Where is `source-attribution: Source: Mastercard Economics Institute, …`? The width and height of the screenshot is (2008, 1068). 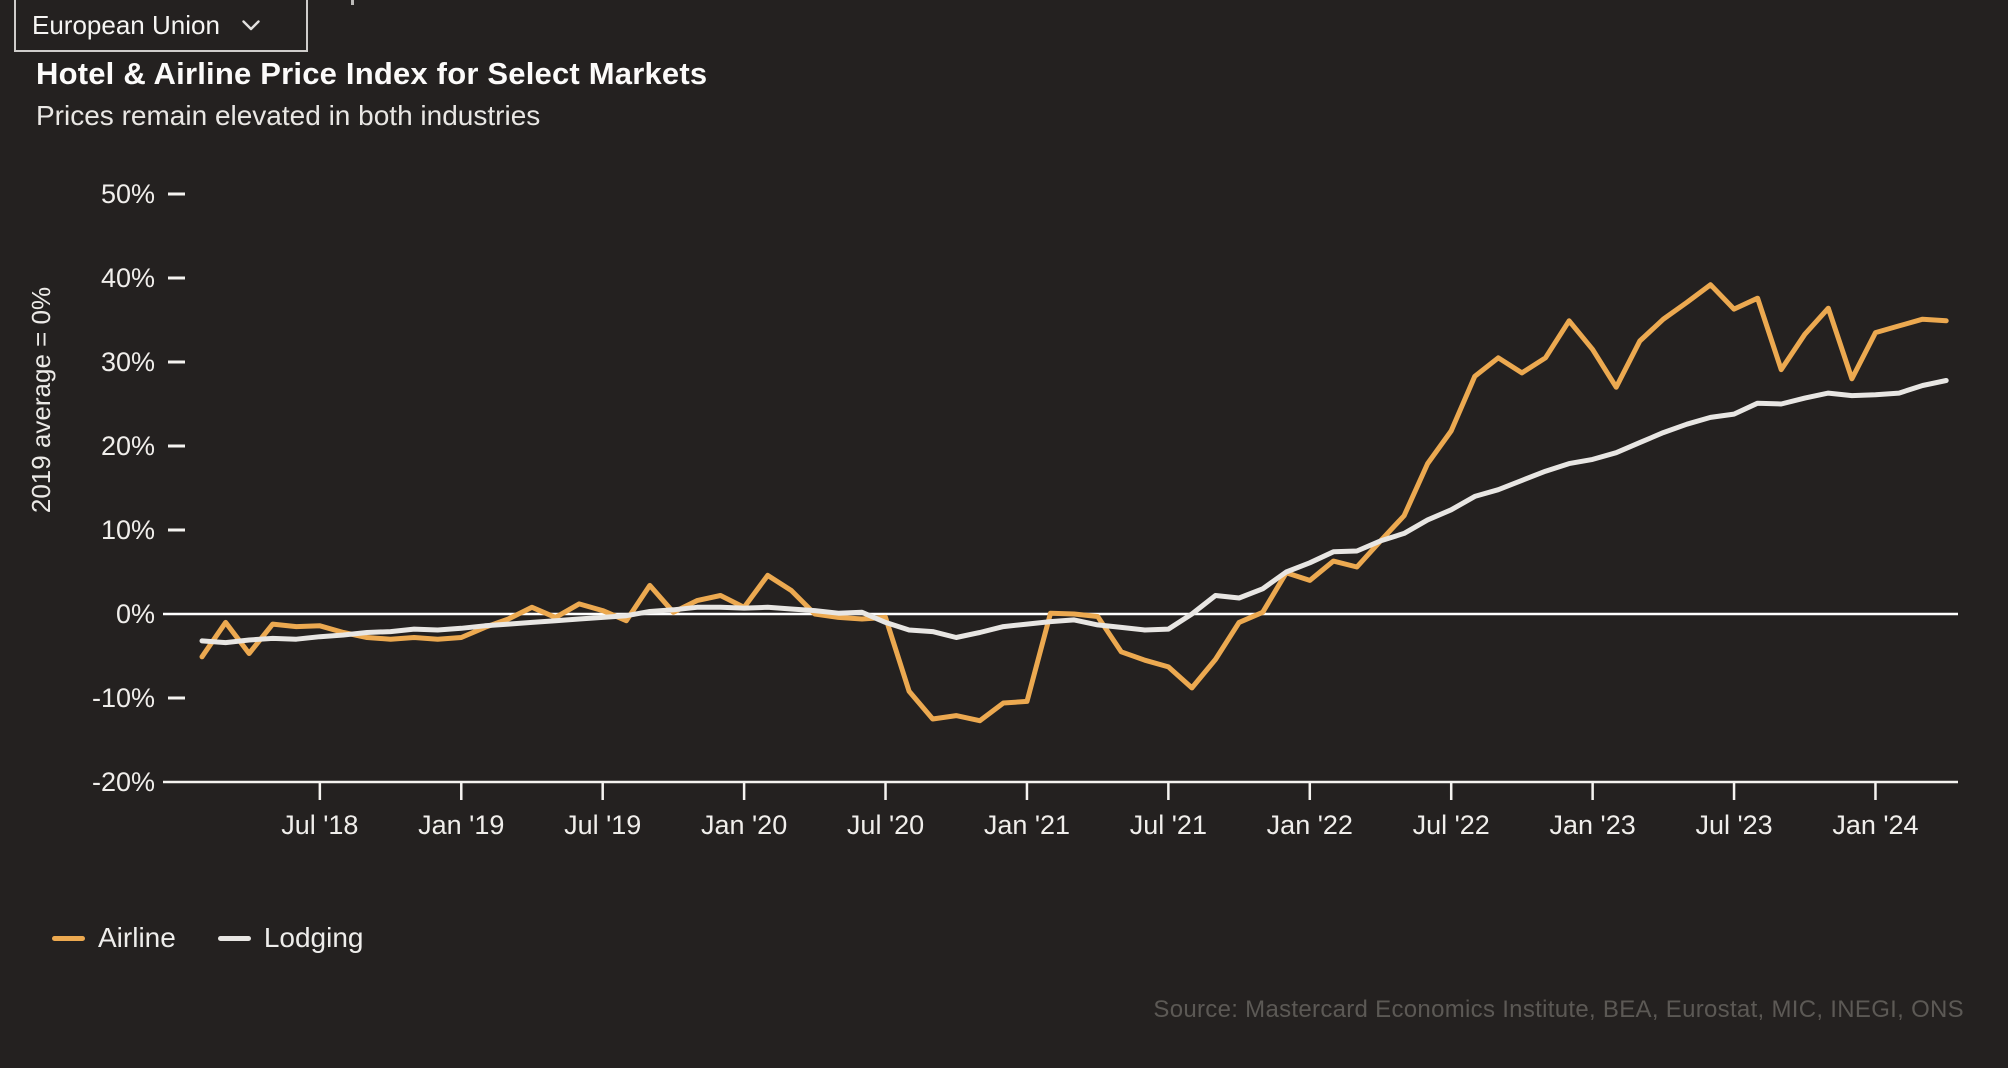 source-attribution: Source: Mastercard Economics Institute, … is located at coordinates (1558, 1009).